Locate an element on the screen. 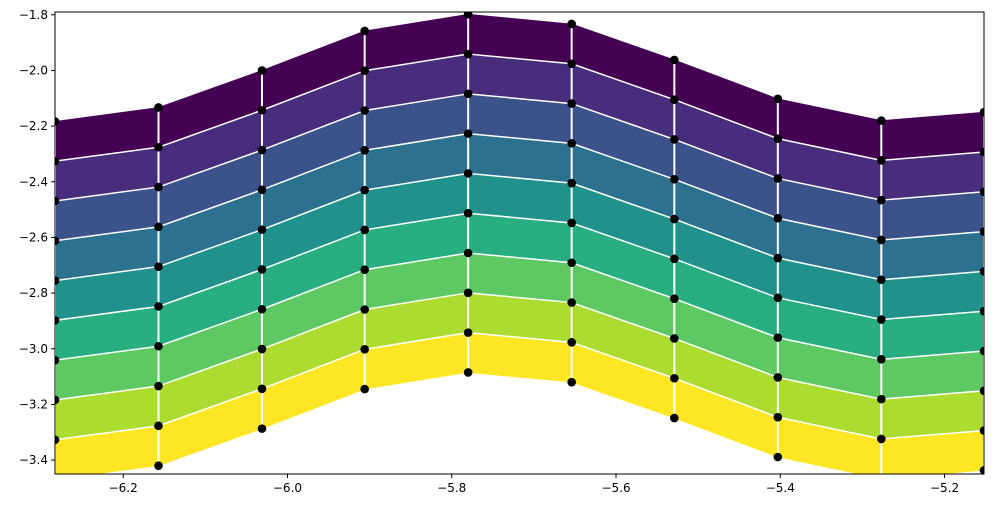 This screenshot has height=508, width=993. y-tick-label: −1.8 is located at coordinates (33, 15).